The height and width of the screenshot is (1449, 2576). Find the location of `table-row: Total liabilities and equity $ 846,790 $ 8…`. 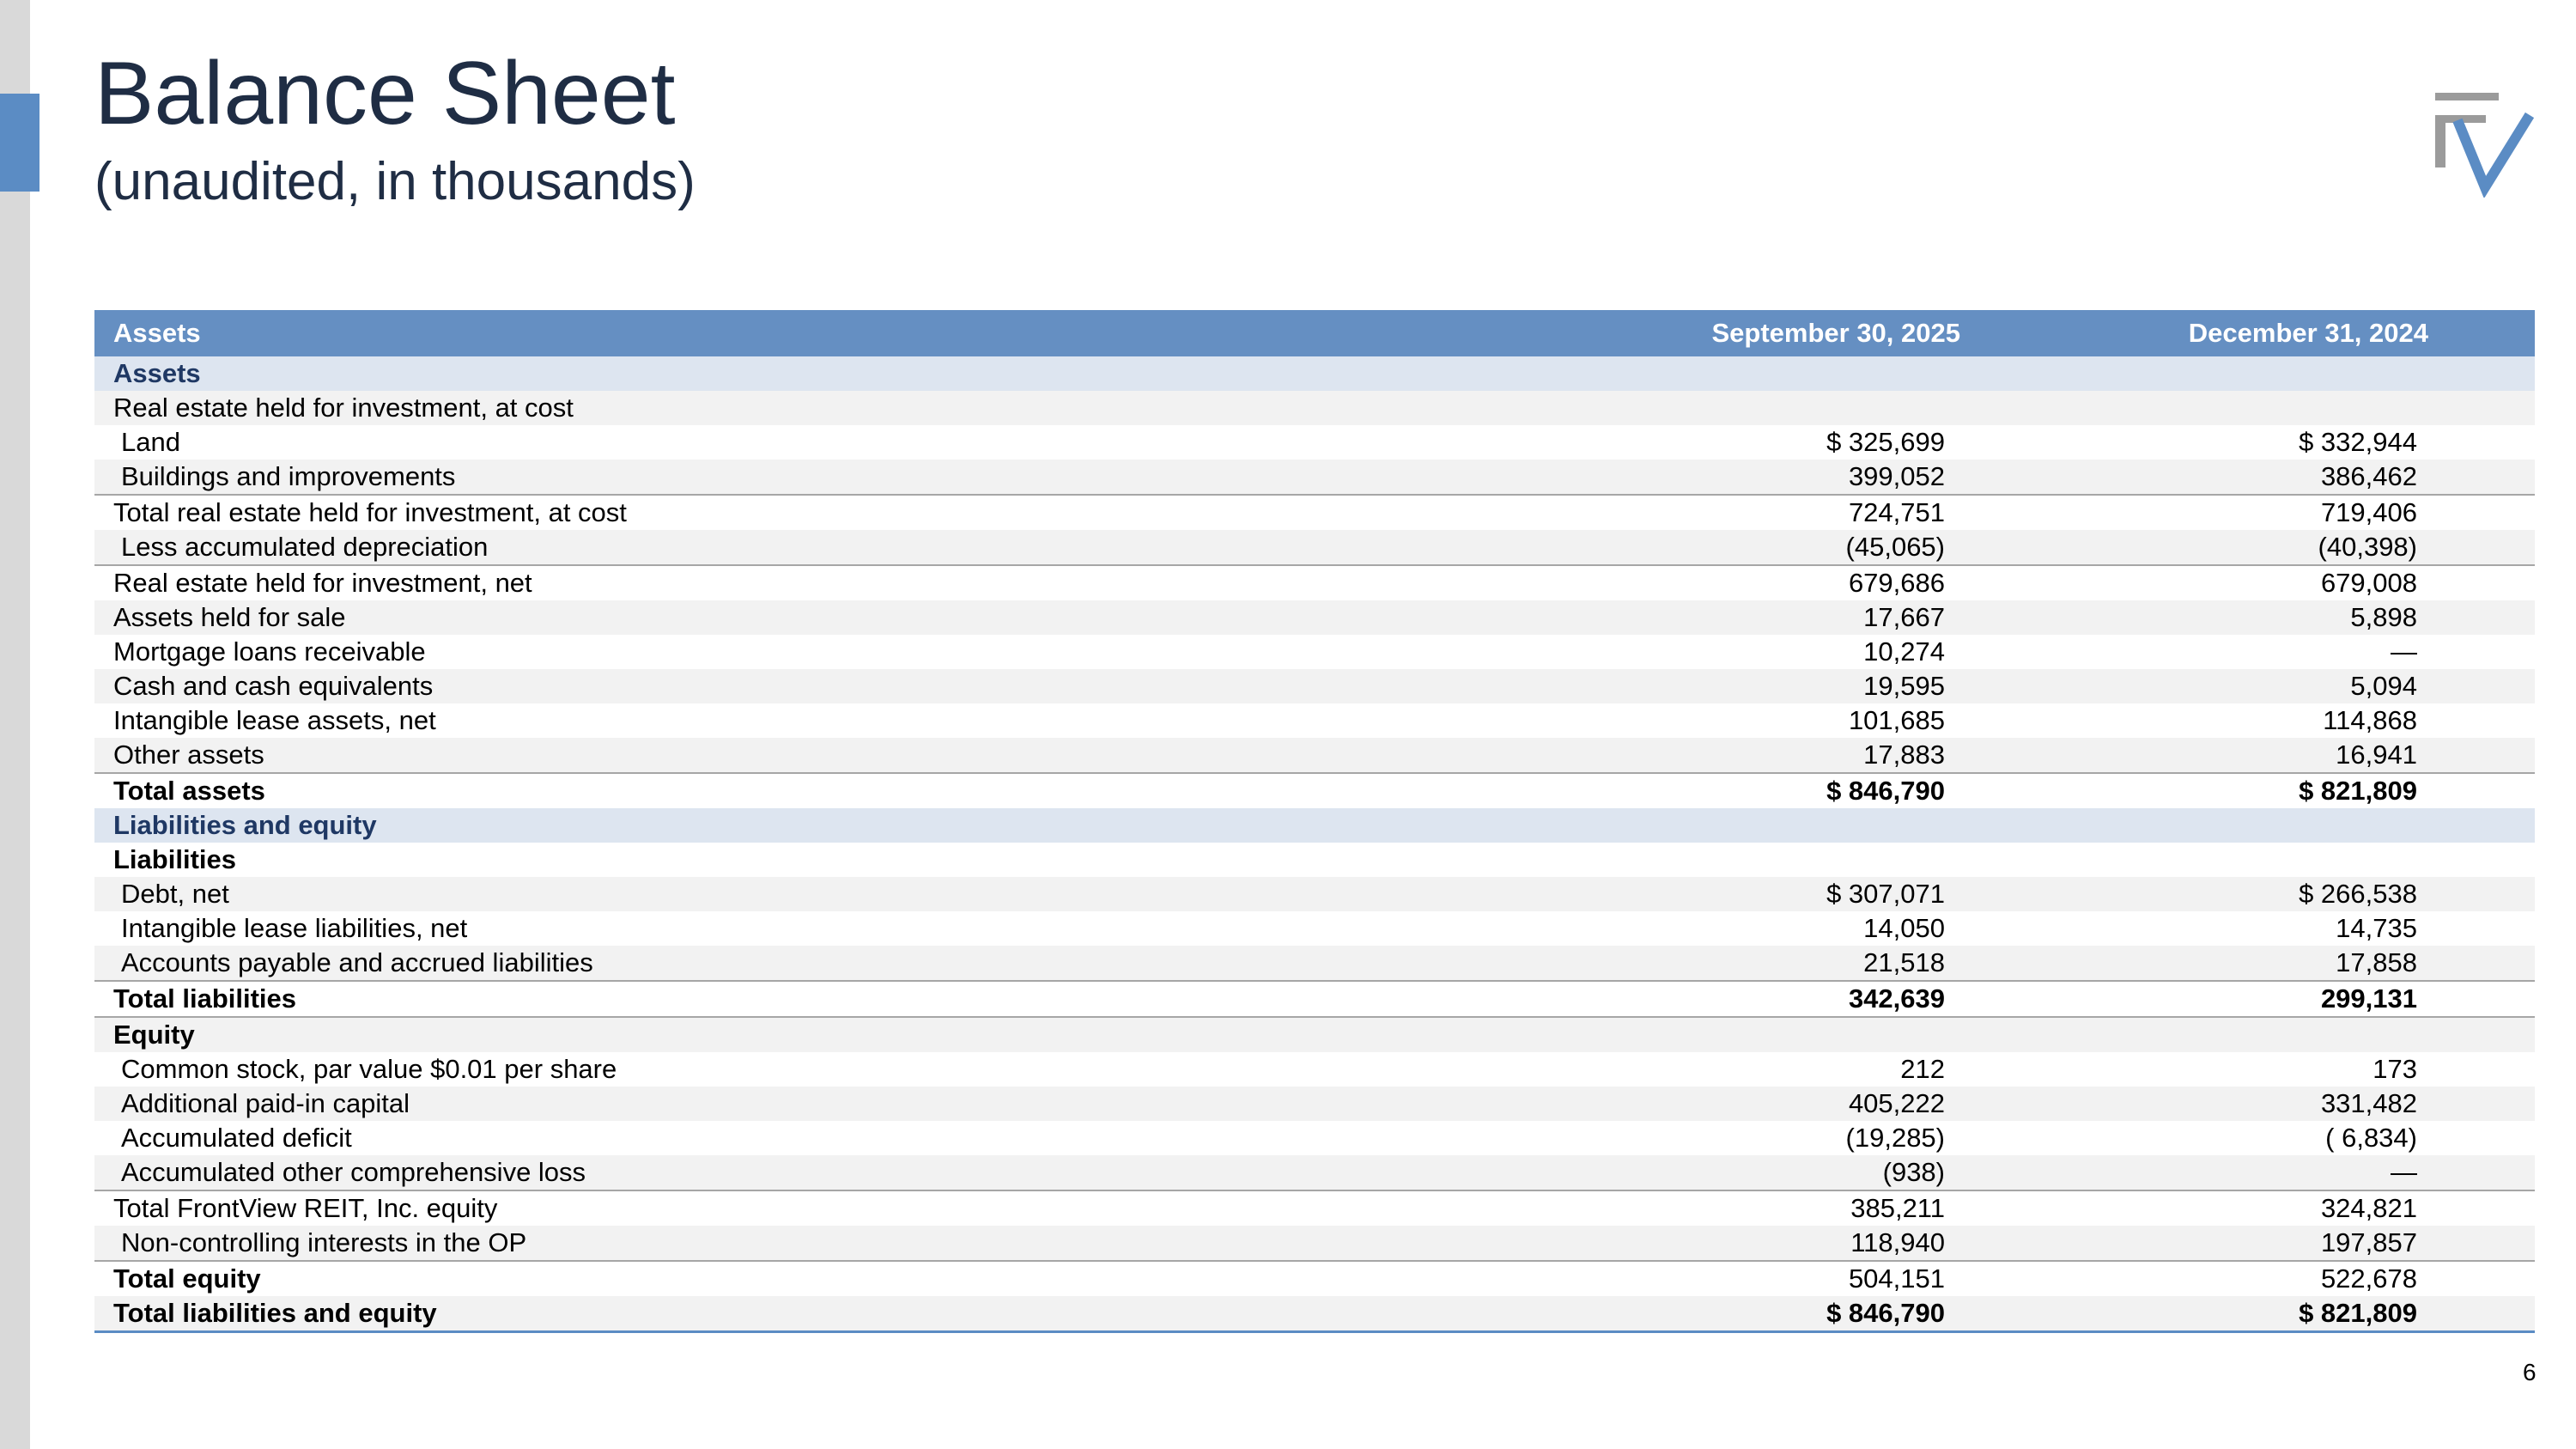

table-row: Total liabilities and equity $ 846,790 $ 8… is located at coordinates (1314, 1314).